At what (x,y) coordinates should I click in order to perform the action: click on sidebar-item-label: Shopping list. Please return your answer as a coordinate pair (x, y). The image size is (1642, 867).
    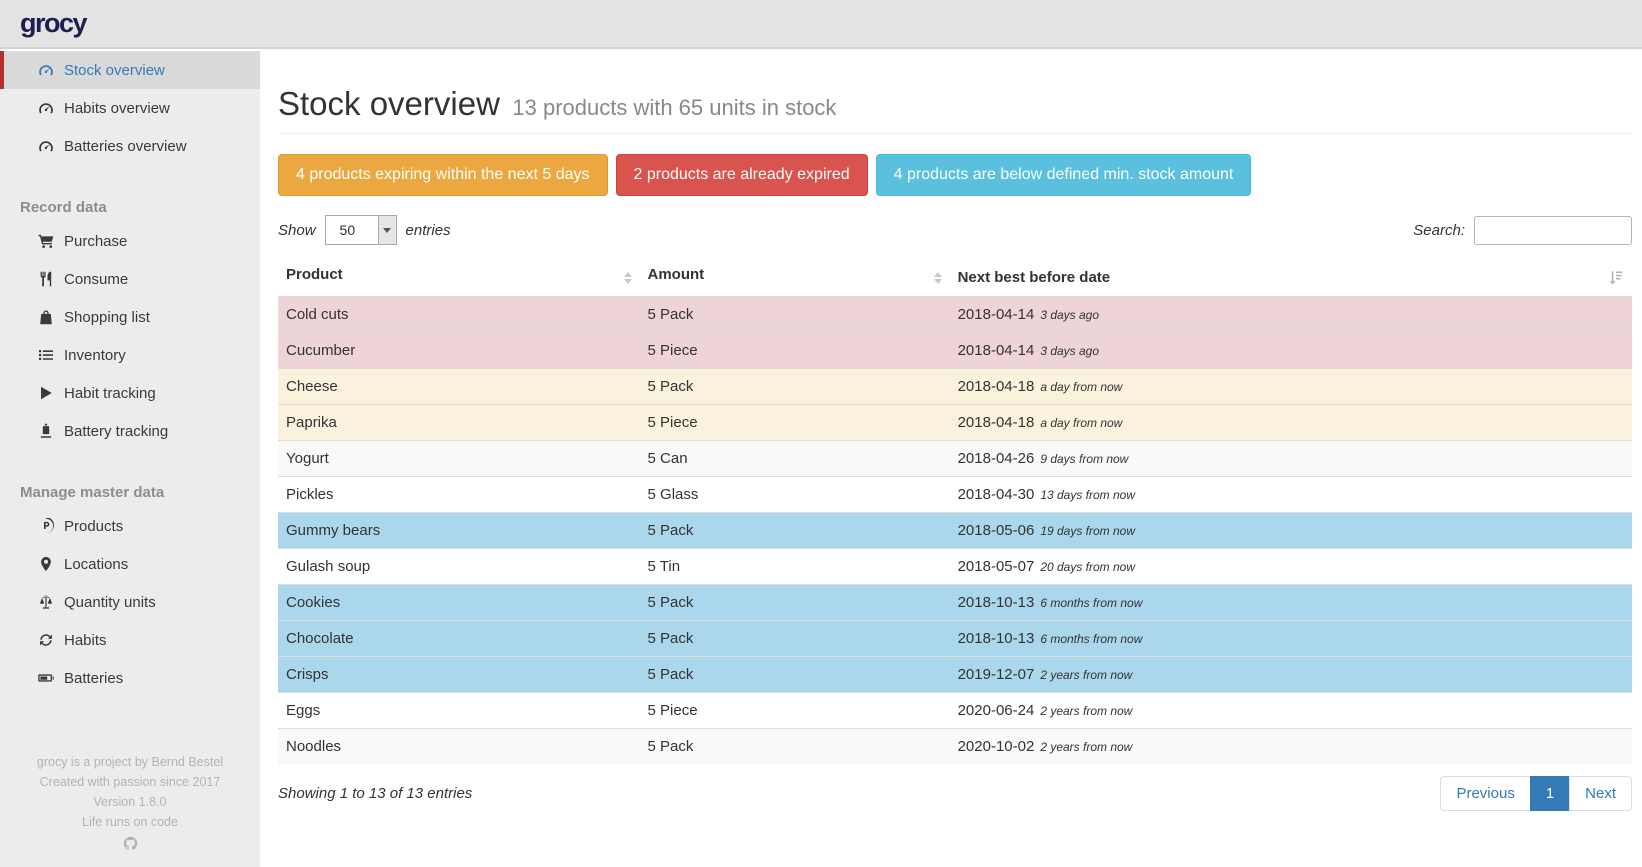
    Looking at the image, I should click on (107, 317).